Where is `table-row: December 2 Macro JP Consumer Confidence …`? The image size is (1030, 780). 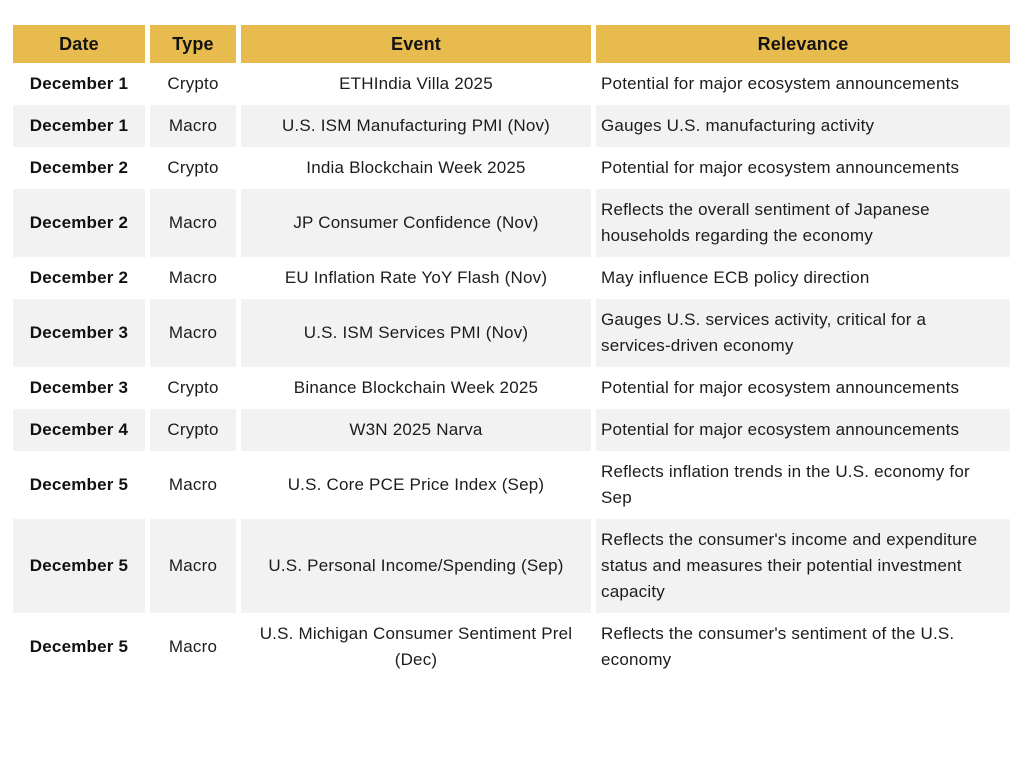
table-row: December 2 Macro JP Consumer Confidence … is located at coordinates (511, 223).